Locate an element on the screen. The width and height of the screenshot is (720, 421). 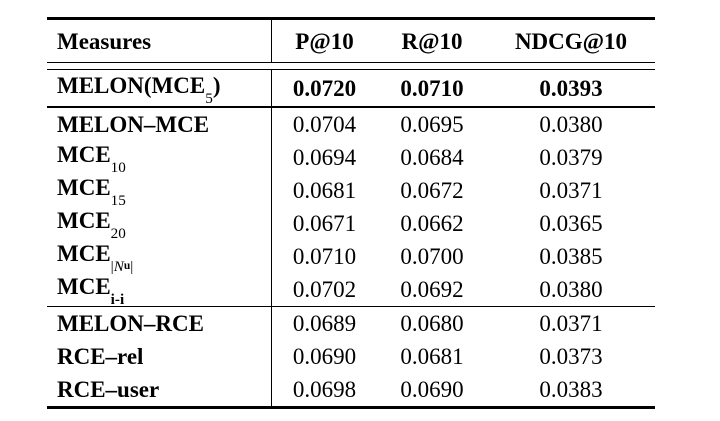
table-row: MCE20 0.0671 0.0662 0.0365 is located at coordinates (351, 224).